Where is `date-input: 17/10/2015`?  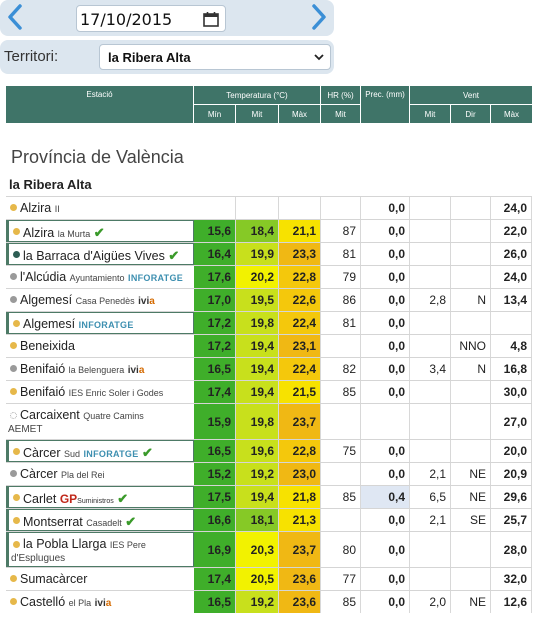 date-input: 17/10/2015 is located at coordinates (151, 18).